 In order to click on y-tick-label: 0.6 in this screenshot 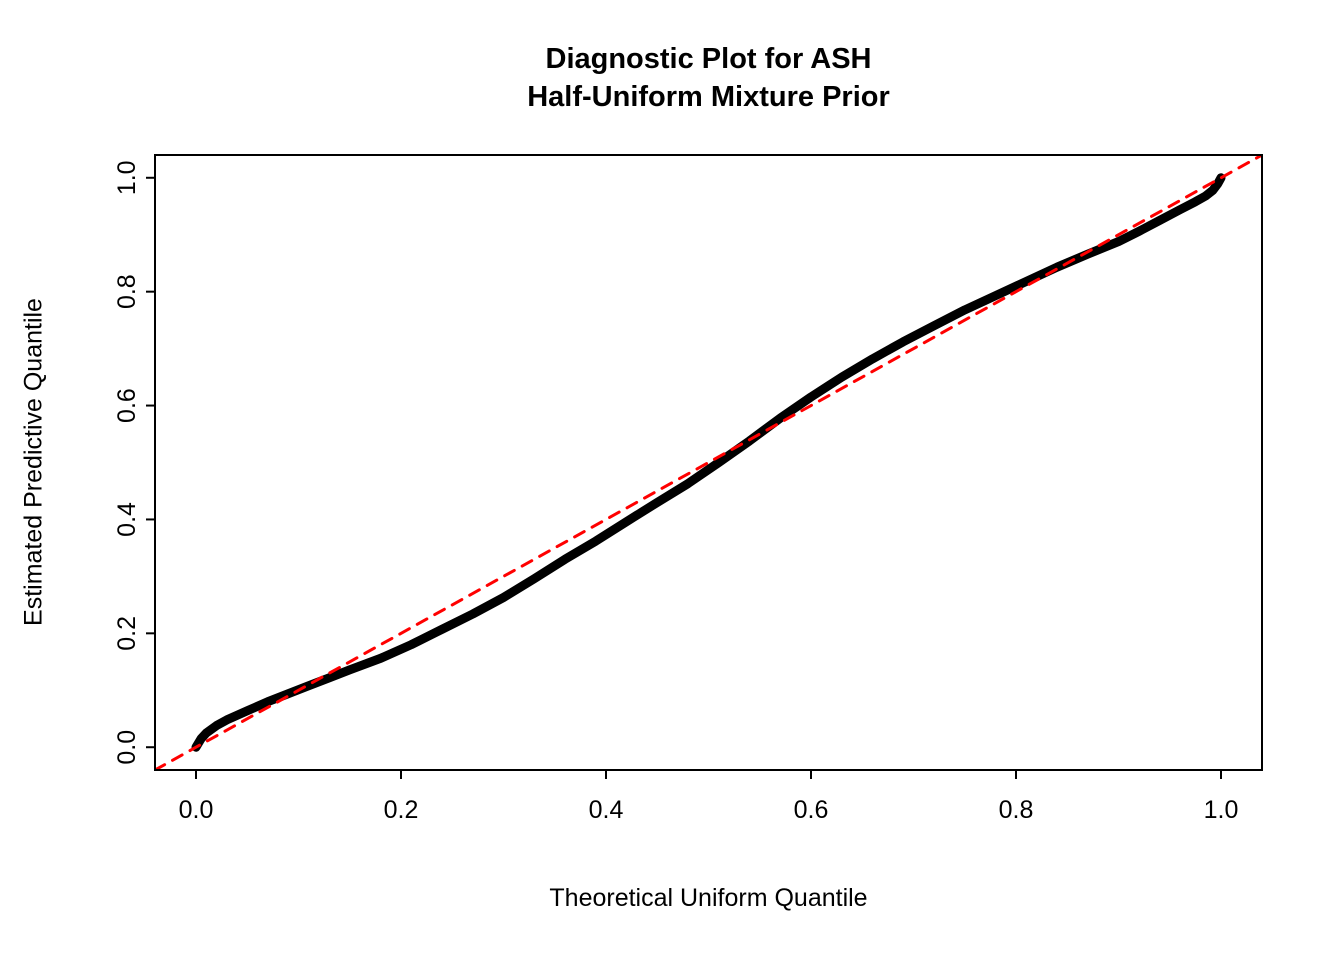, I will do `click(127, 405)`.